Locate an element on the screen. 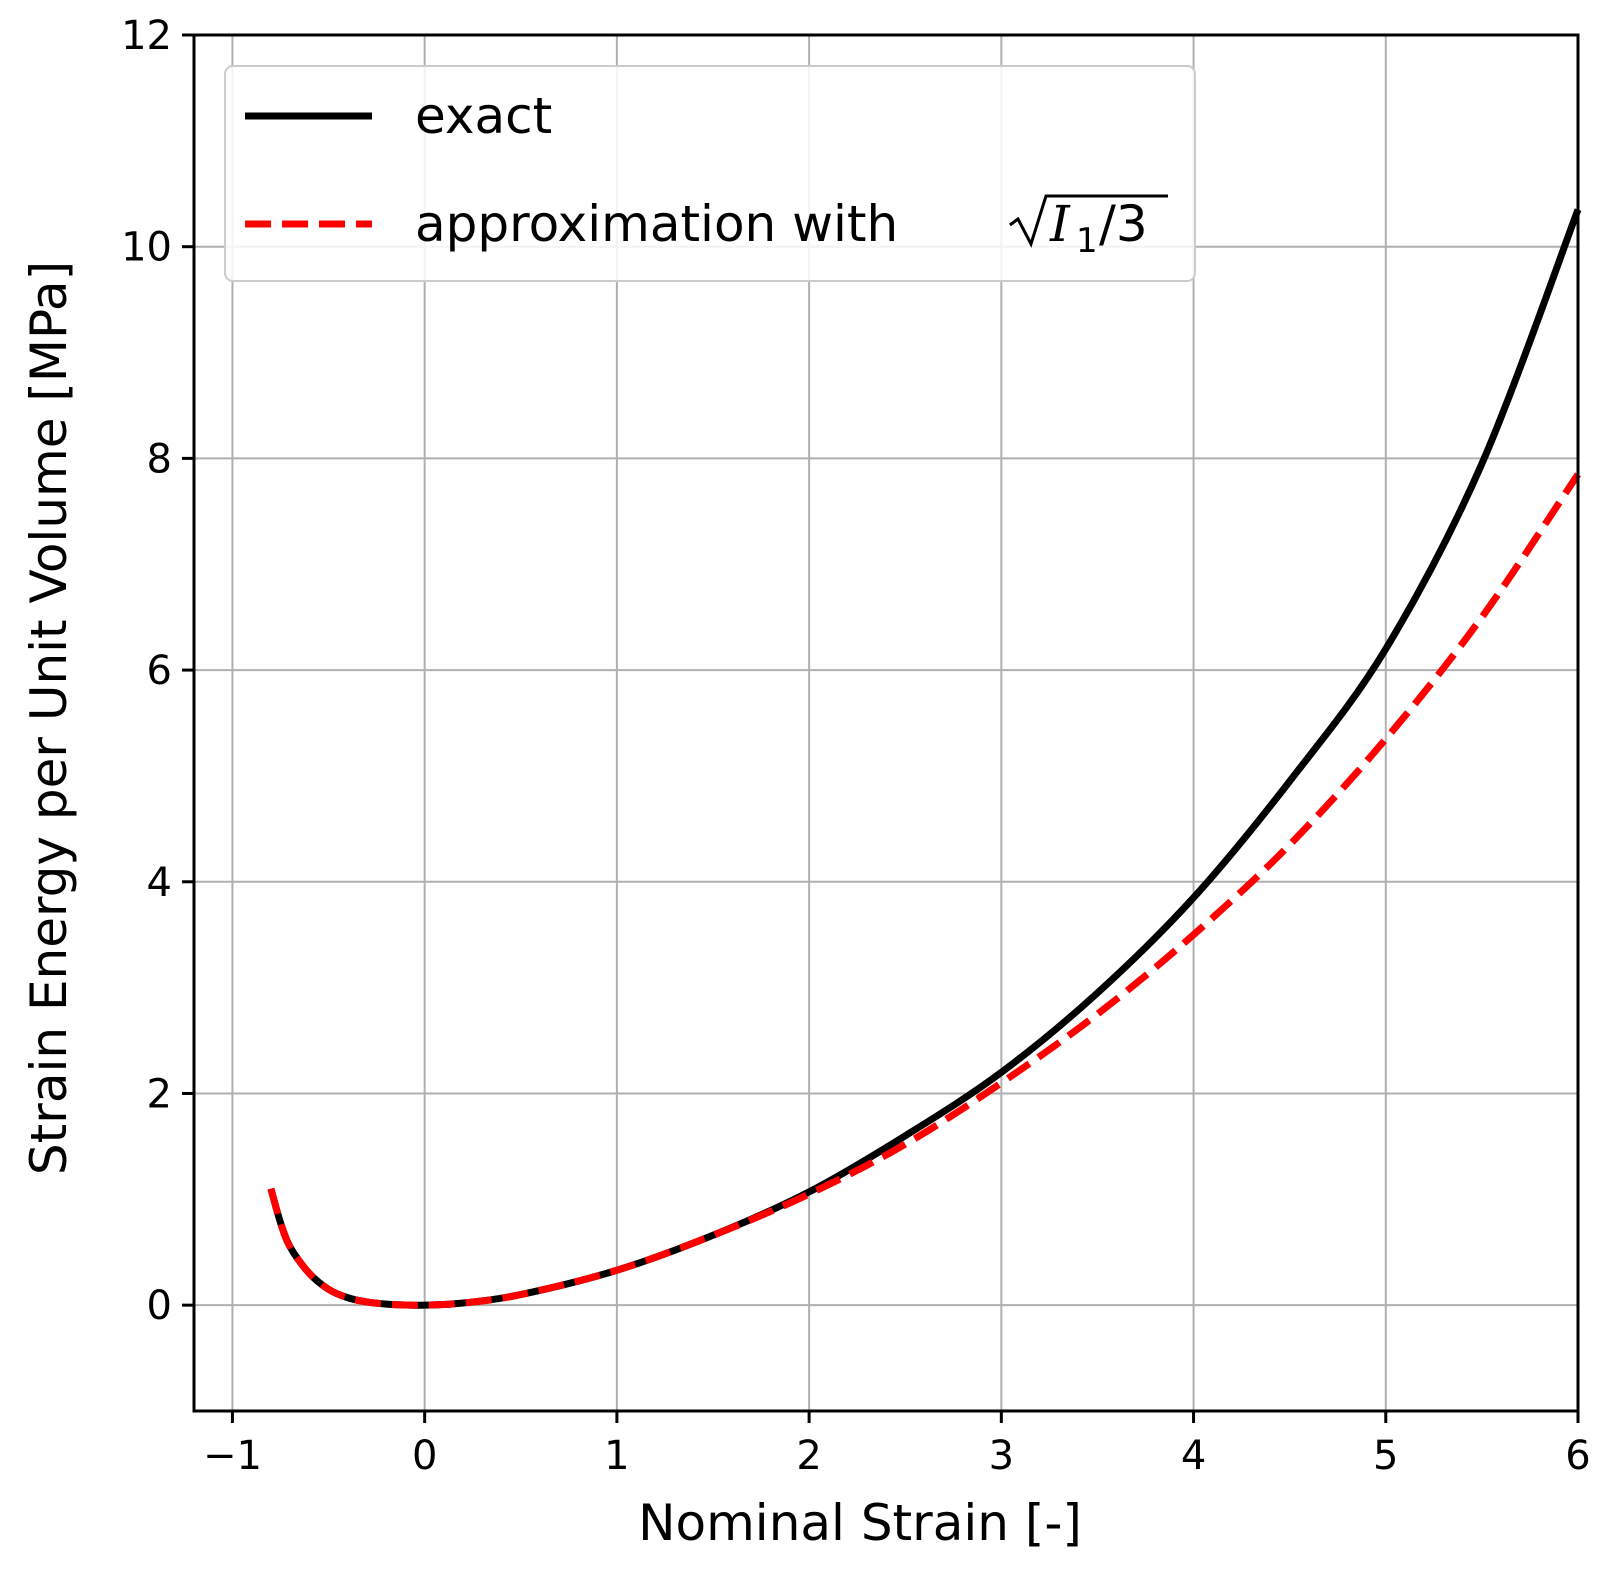 The width and height of the screenshot is (1605, 1579). y-tick-label: 2 is located at coordinates (159, 1094).